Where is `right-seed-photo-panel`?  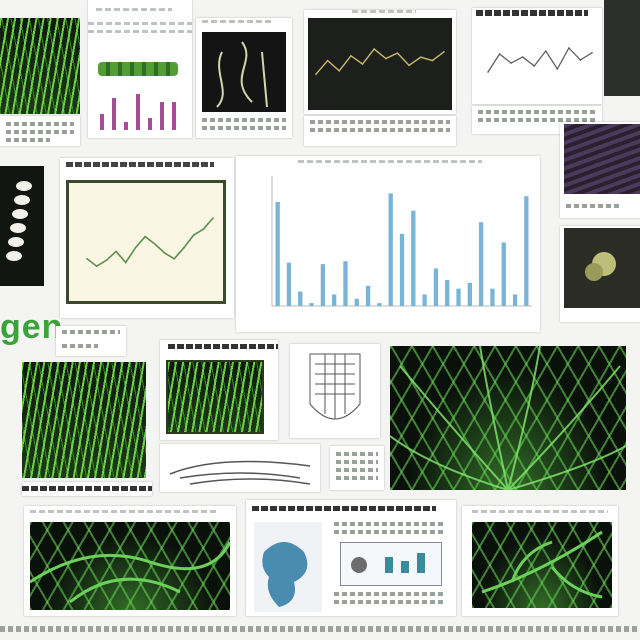
right-seed-photo-panel is located at coordinates (600, 274).